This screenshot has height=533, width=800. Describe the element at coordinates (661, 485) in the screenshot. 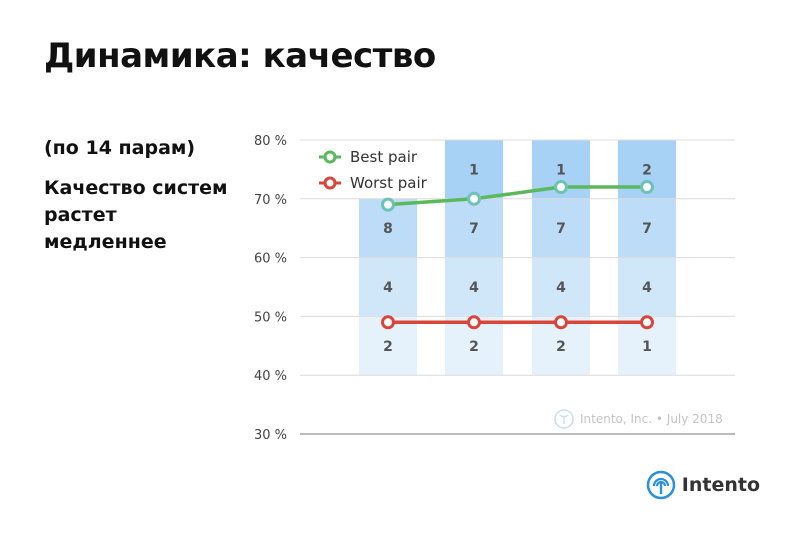

I see `intento-logo-icon` at that location.